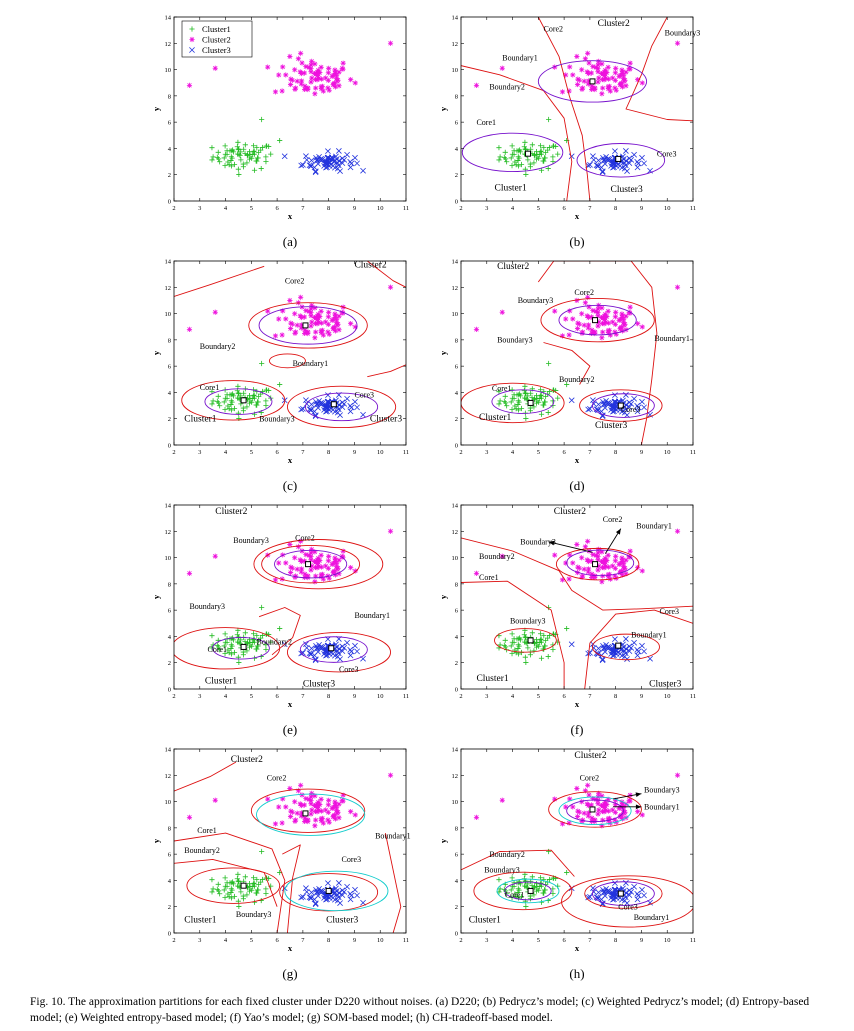 The height and width of the screenshot is (1031, 854). Describe the element at coordinates (168, 18) in the screenshot. I see `y-tick-label: 14` at that location.